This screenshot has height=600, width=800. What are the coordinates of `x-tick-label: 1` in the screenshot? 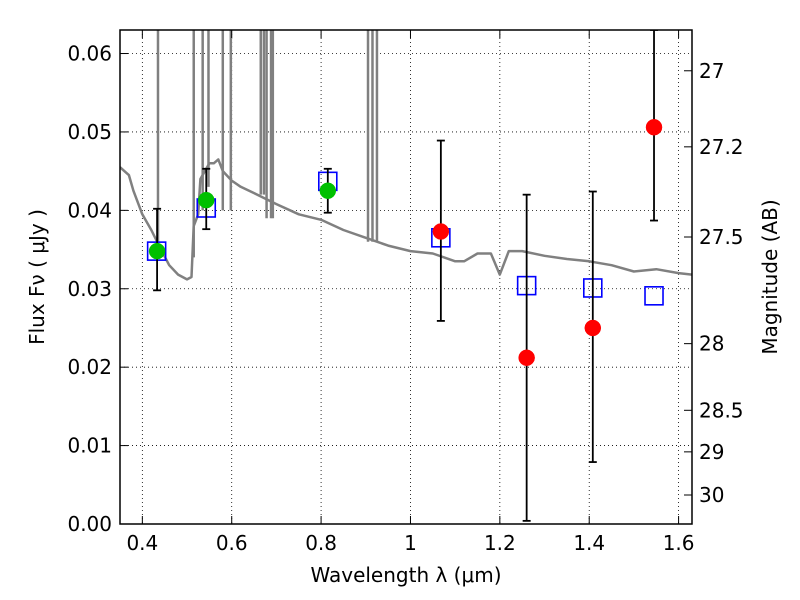 It's located at (410, 543).